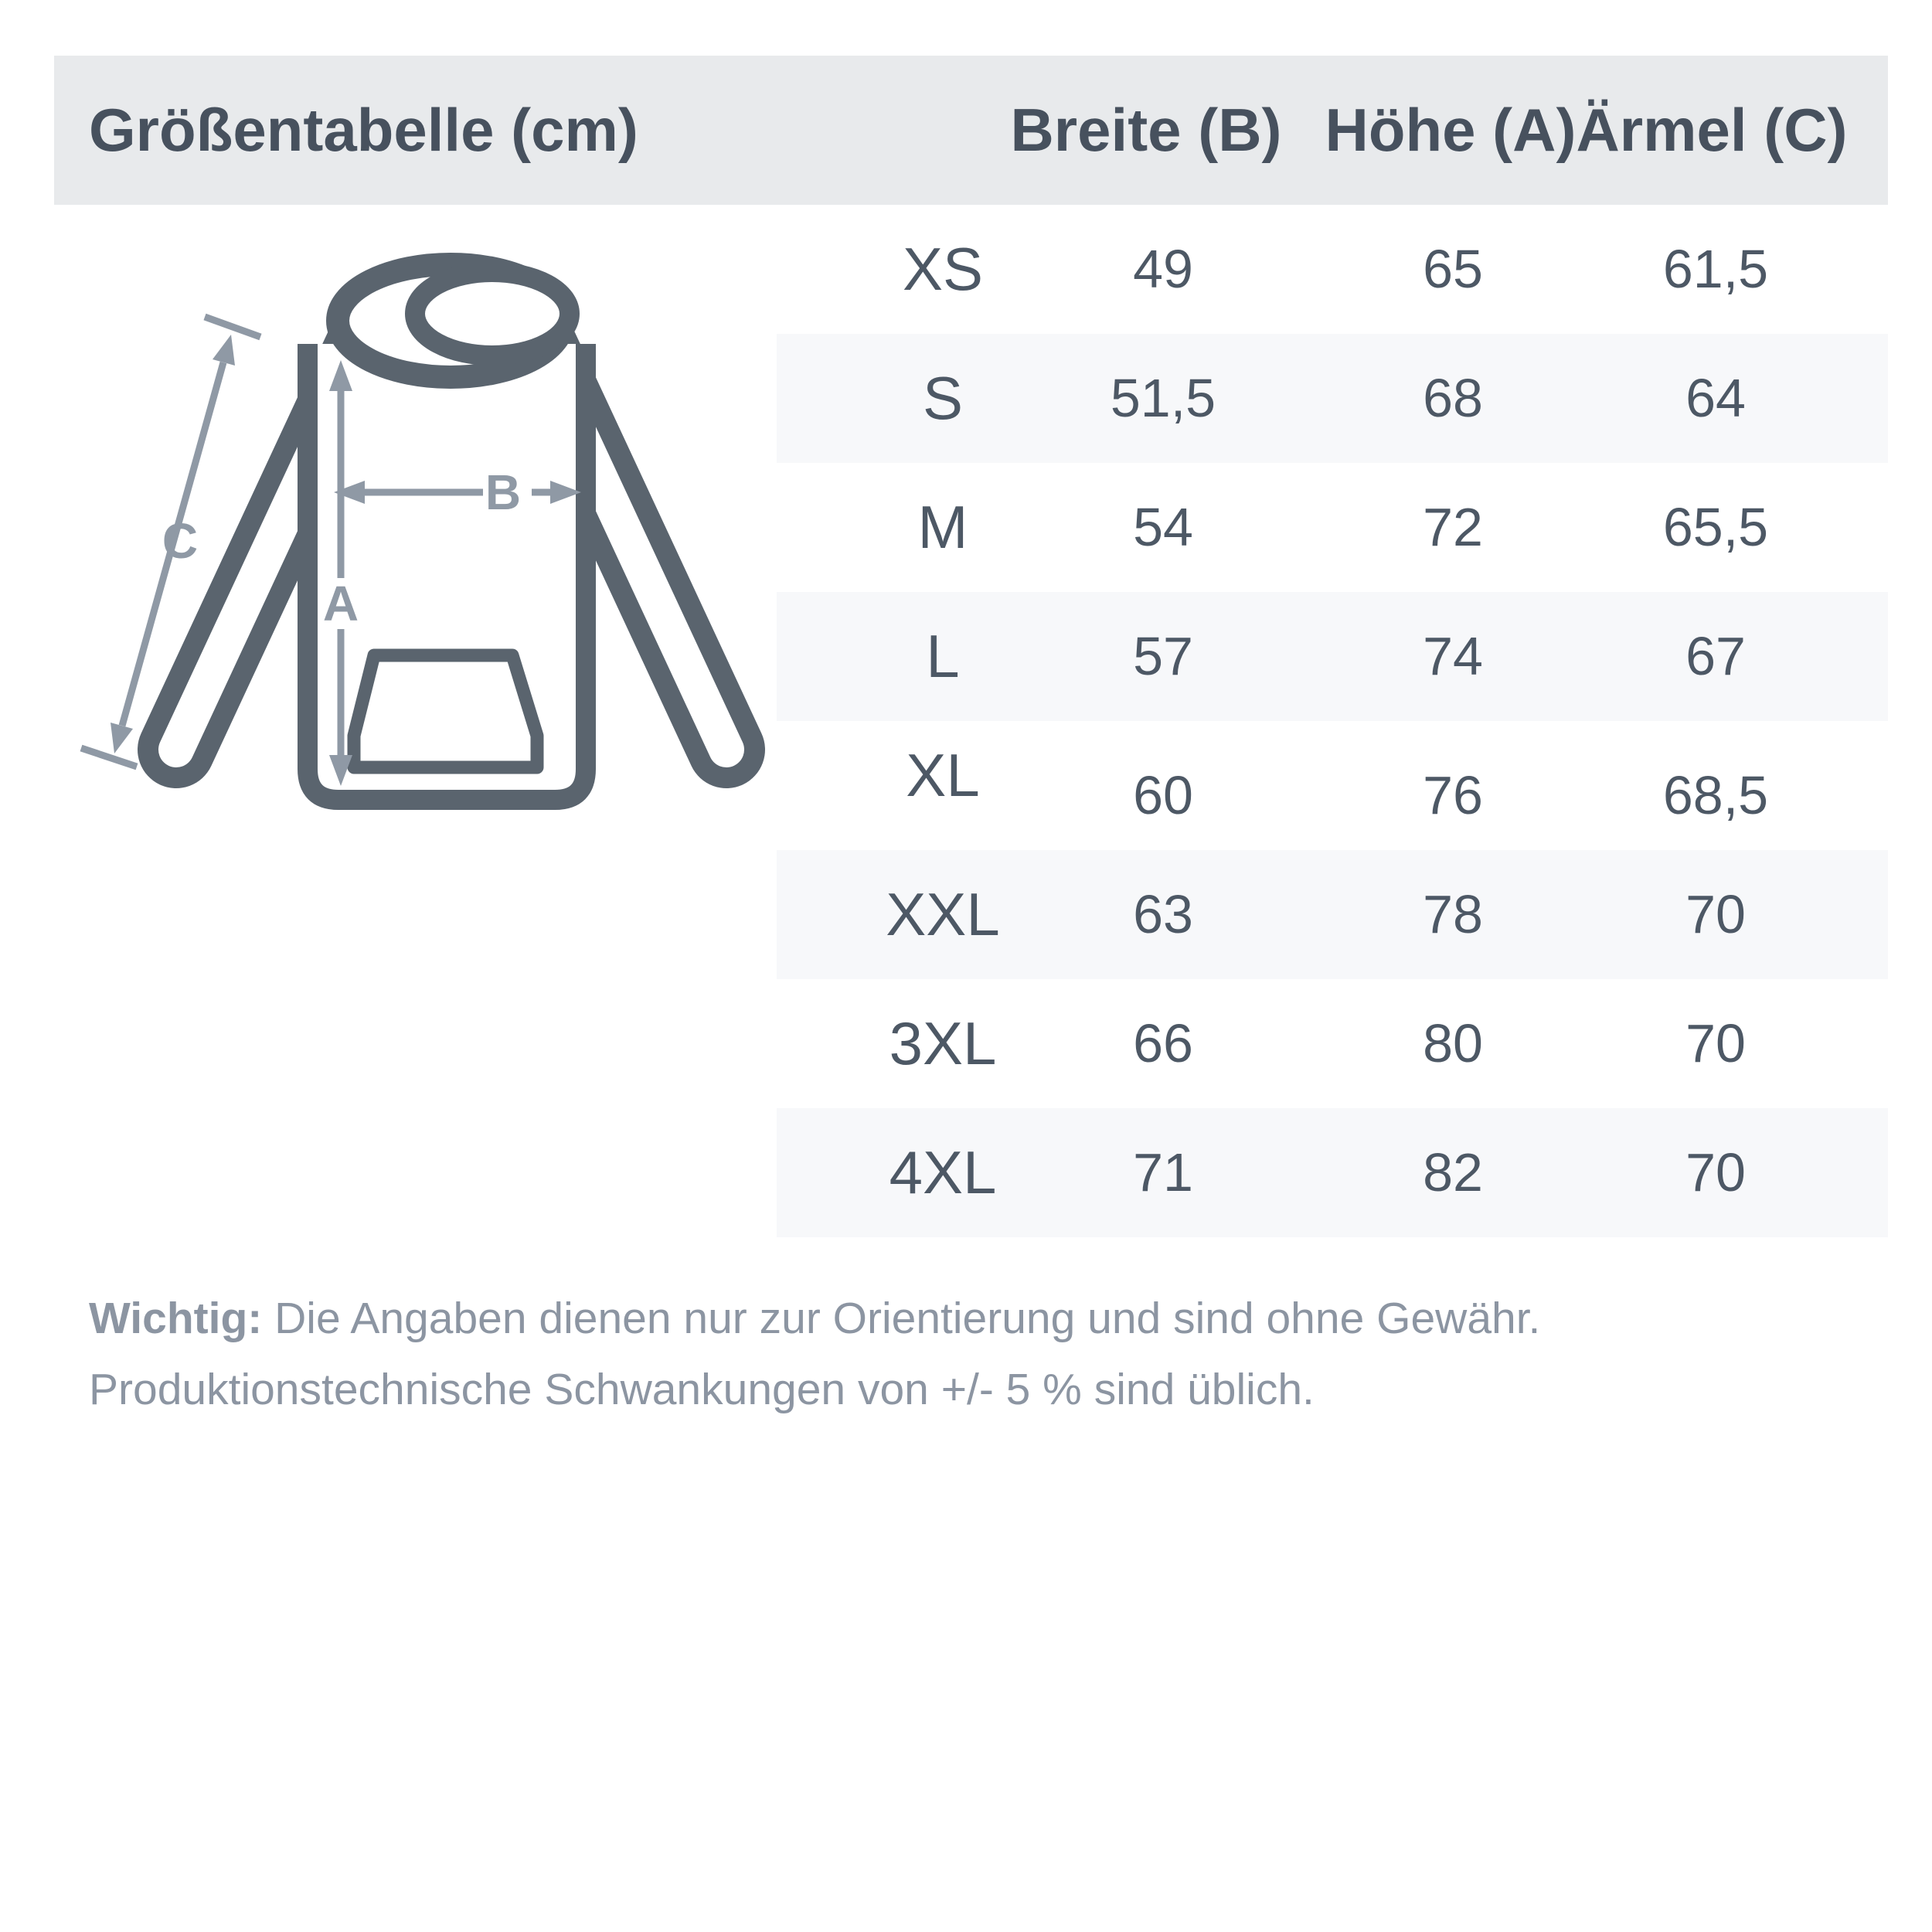 The height and width of the screenshot is (1932, 1932). What do you see at coordinates (943, 269) in the screenshot?
I see `size-cell: XS` at bounding box center [943, 269].